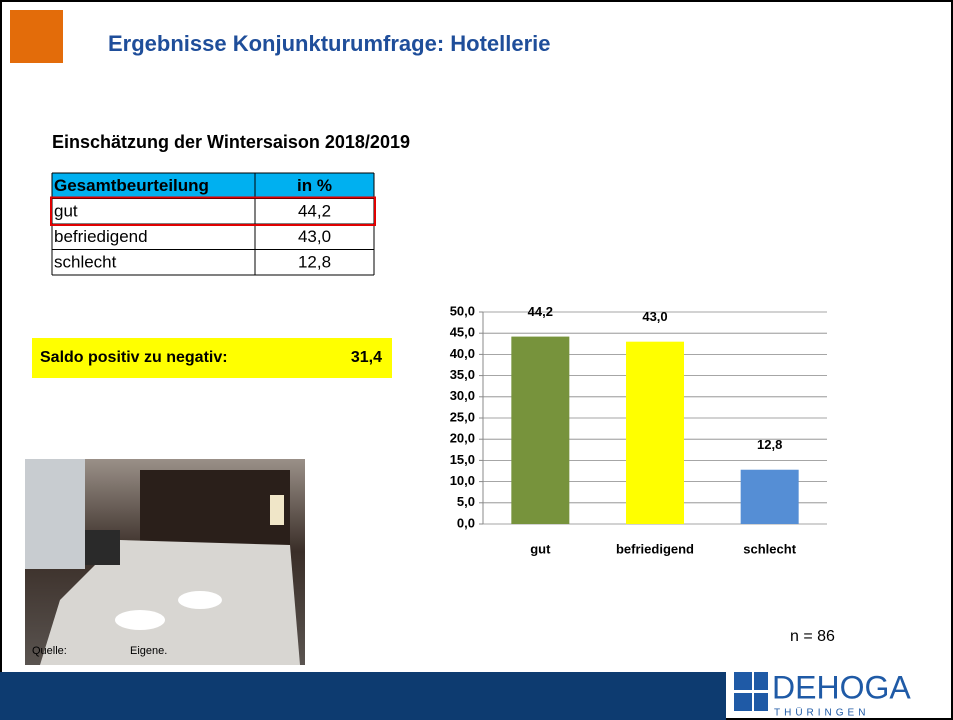 The width and height of the screenshot is (953, 720). I want to click on data-label: 12,8, so click(769, 444).